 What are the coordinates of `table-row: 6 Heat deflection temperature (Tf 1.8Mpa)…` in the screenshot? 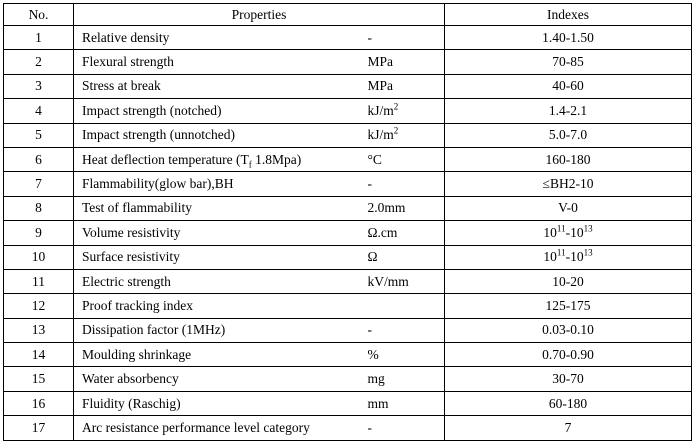 It's located at (347, 159).